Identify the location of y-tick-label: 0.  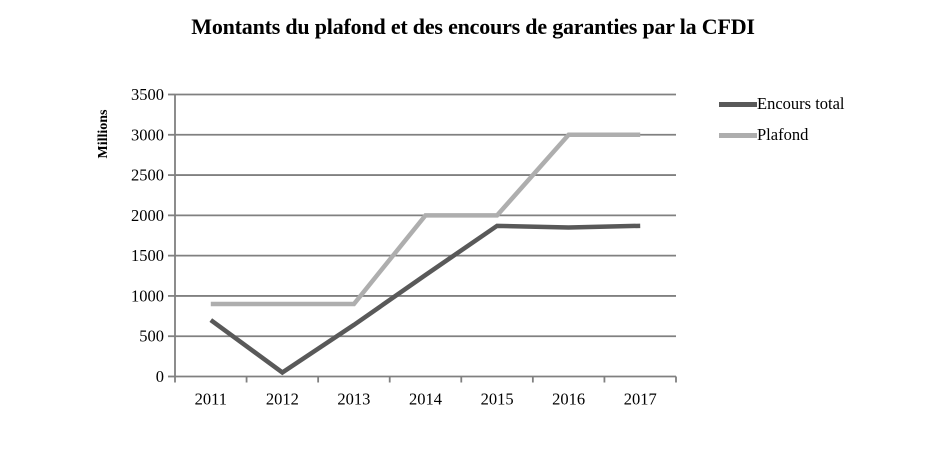
(160, 376).